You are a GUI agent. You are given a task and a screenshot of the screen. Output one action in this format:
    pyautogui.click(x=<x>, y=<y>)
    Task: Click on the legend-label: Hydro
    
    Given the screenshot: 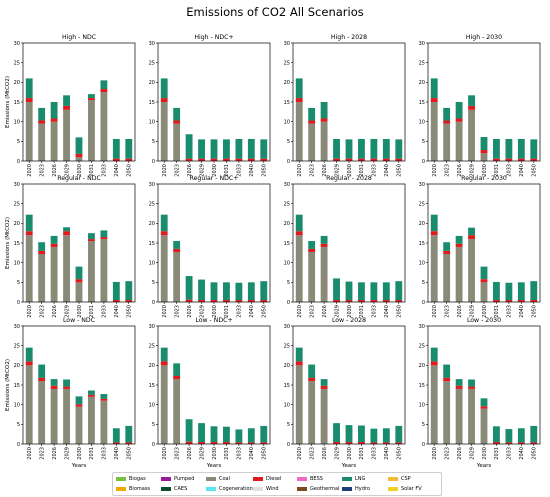 What is the action you would take?
    pyautogui.click(x=362, y=489)
    